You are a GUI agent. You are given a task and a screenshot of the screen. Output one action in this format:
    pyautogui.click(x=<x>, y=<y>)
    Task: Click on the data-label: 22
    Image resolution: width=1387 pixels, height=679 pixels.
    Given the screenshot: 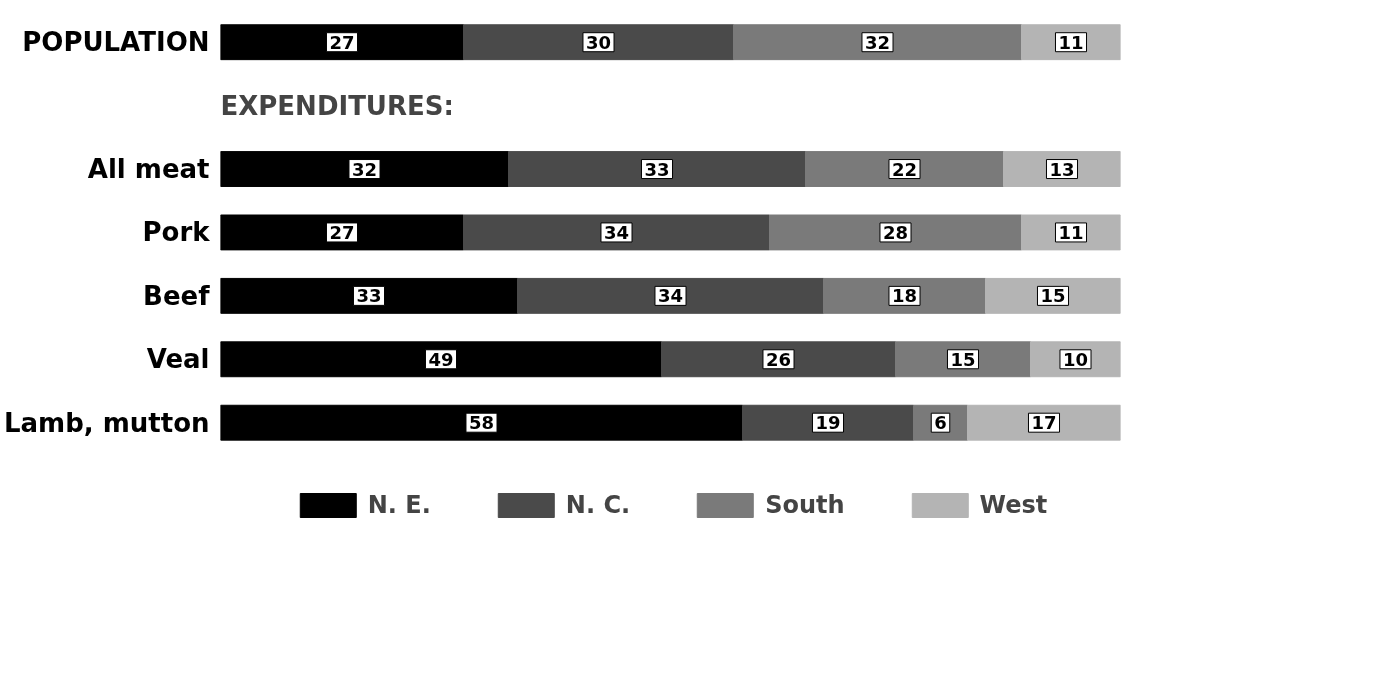 What is the action you would take?
    pyautogui.click(x=904, y=169)
    